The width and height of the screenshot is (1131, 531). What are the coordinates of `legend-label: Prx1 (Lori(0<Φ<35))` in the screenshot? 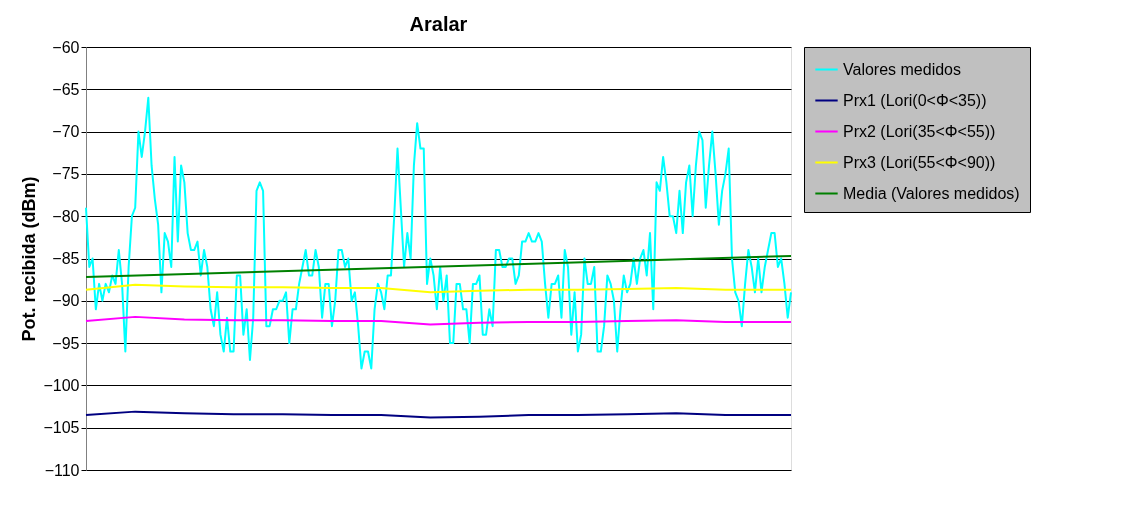 It's located at (915, 100).